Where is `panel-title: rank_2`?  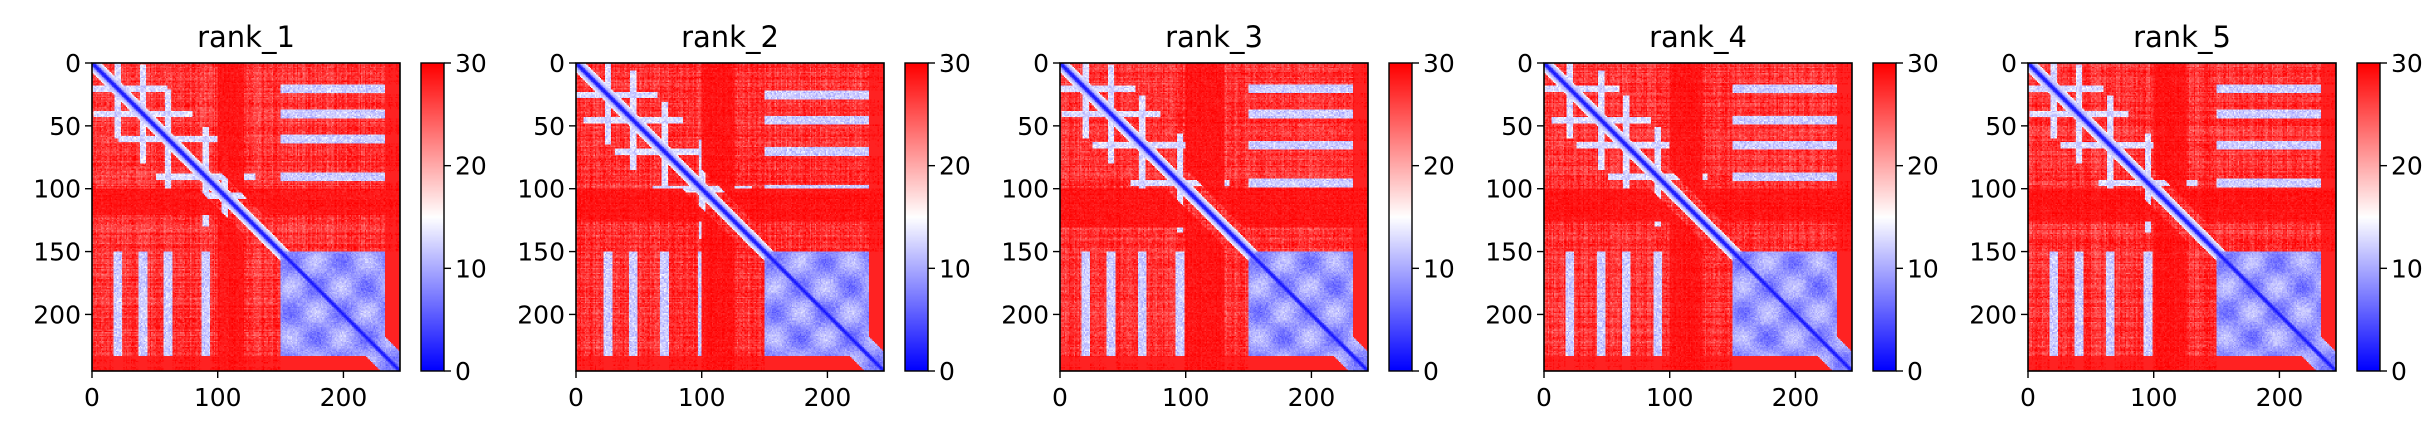
panel-title: rank_2 is located at coordinates (730, 37).